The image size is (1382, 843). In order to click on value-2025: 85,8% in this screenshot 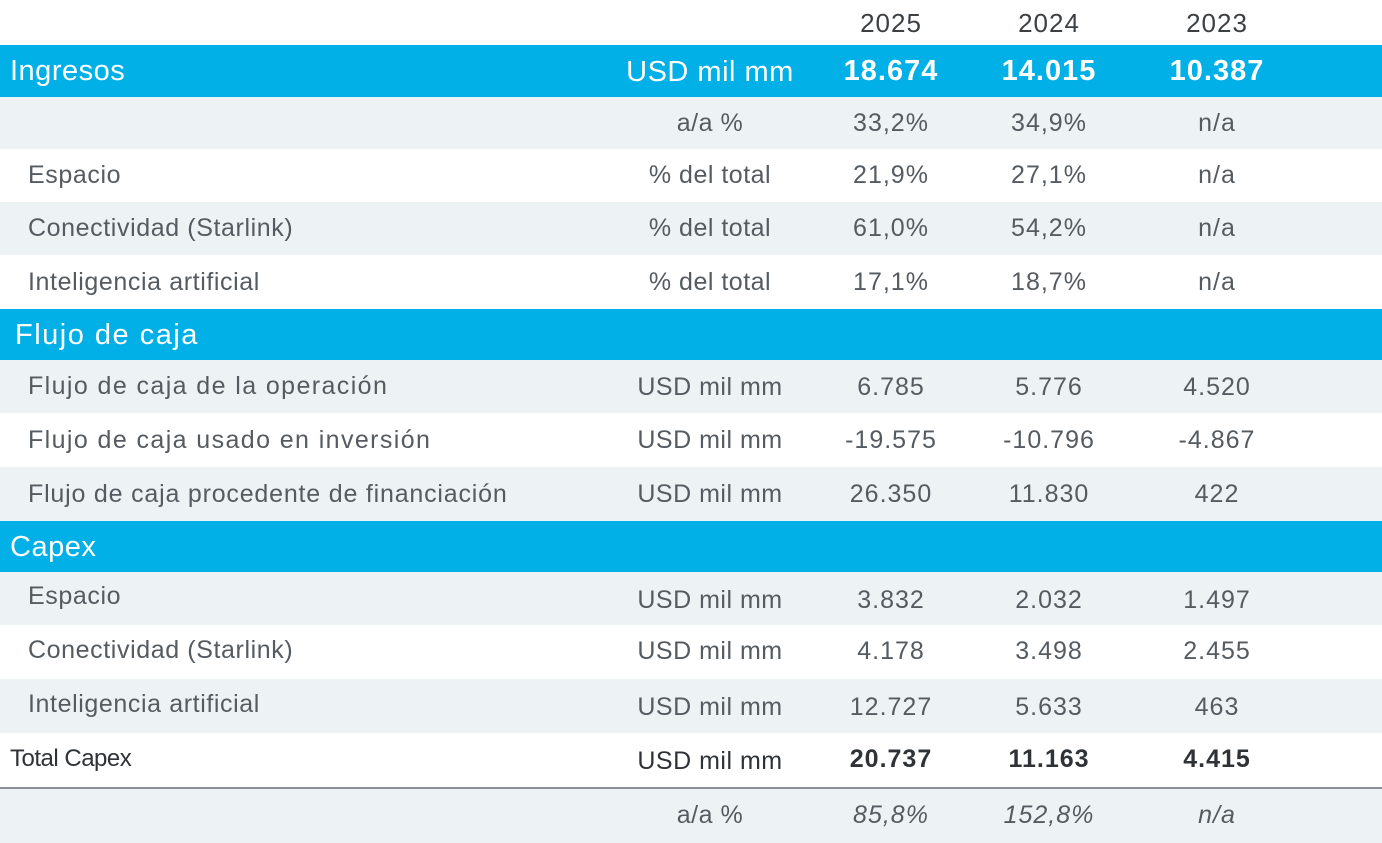, I will do `click(891, 815)`.